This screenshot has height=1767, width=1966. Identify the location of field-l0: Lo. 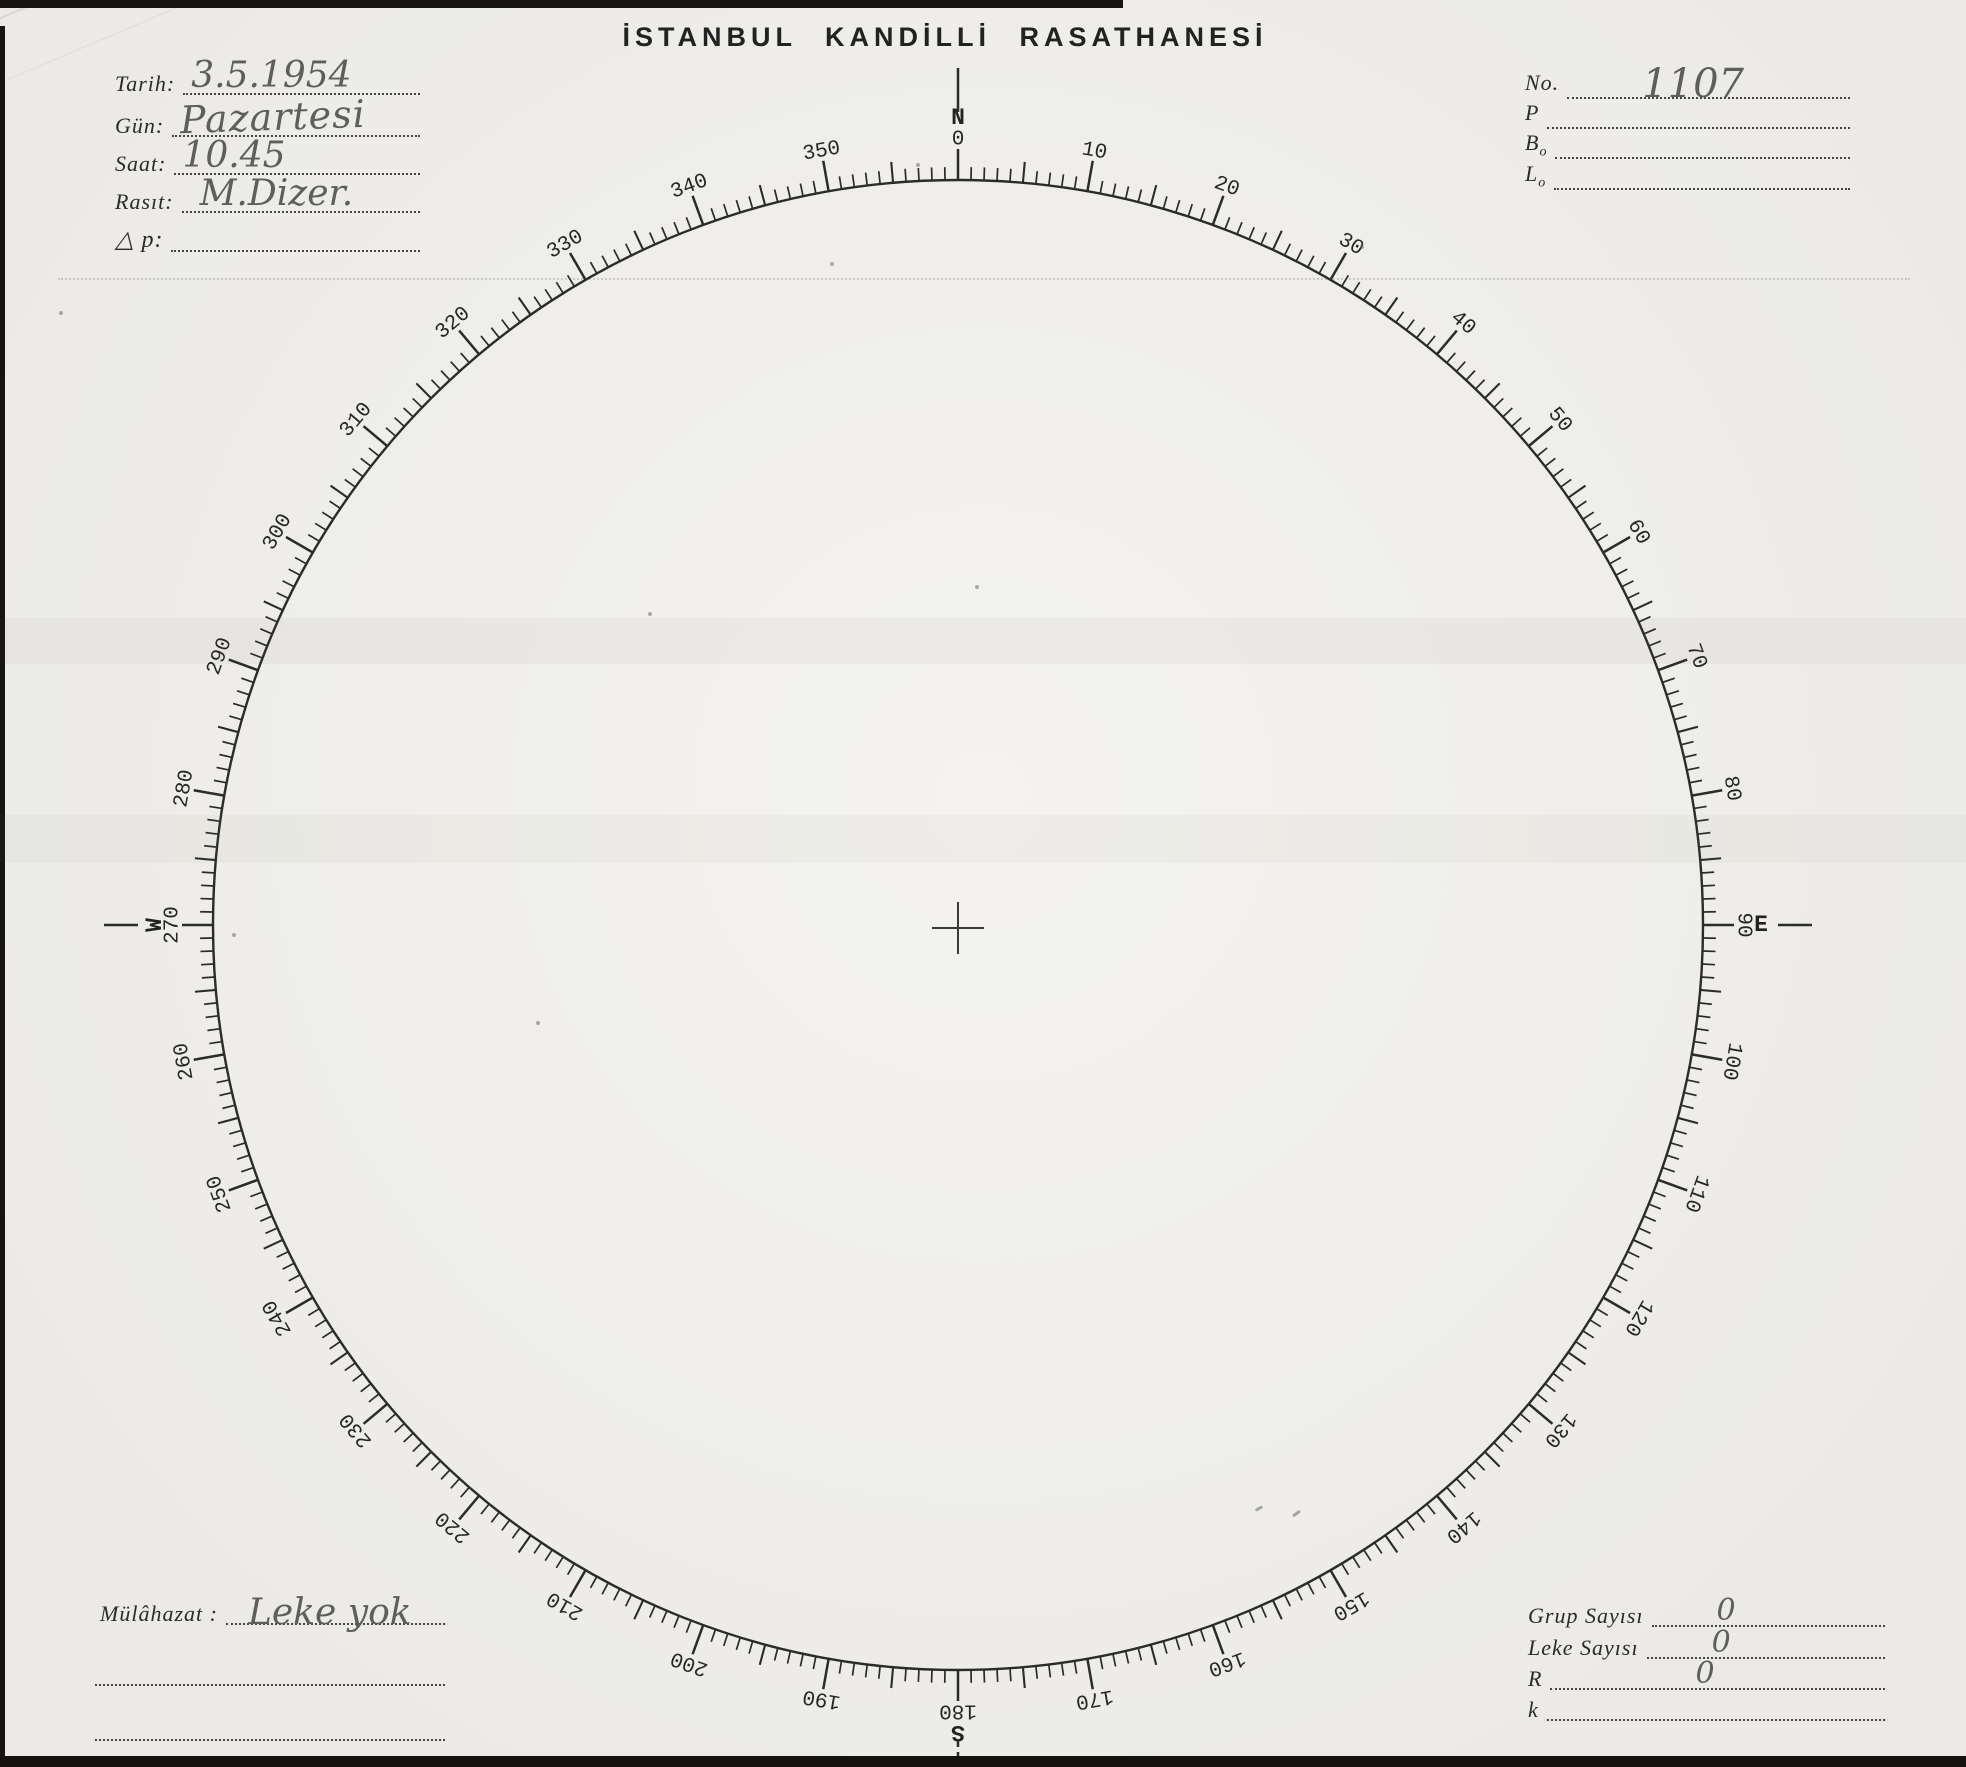
(1687, 173).